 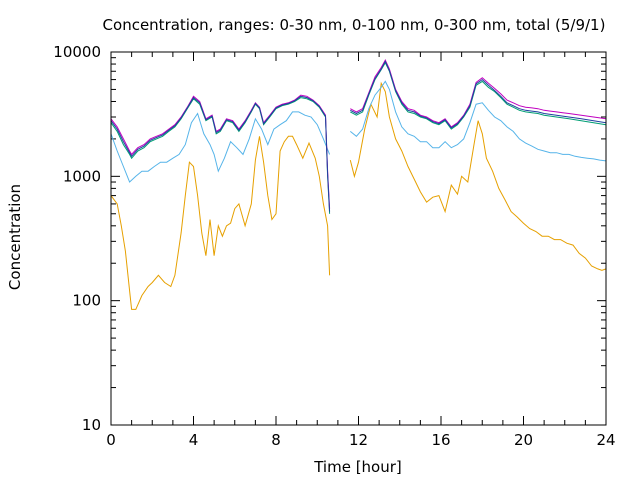 I want to click on x-tick-label: 8, so click(x=276, y=440).